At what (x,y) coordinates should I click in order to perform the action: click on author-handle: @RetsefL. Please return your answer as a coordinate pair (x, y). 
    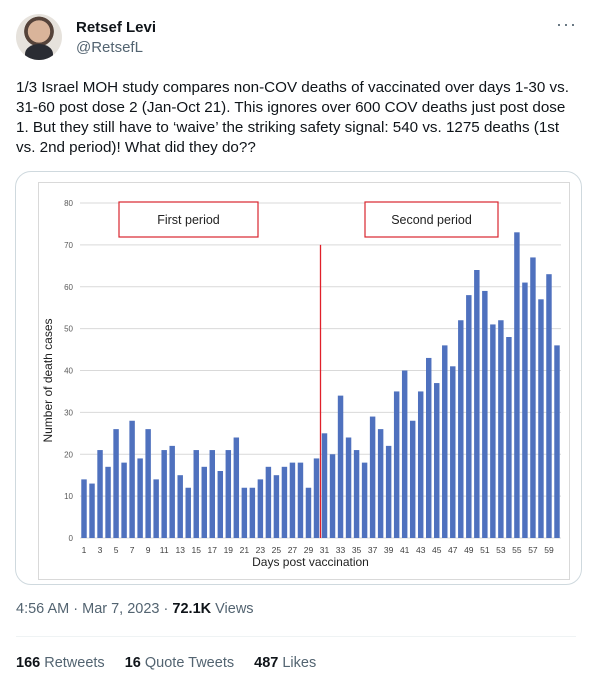
    Looking at the image, I should click on (109, 47).